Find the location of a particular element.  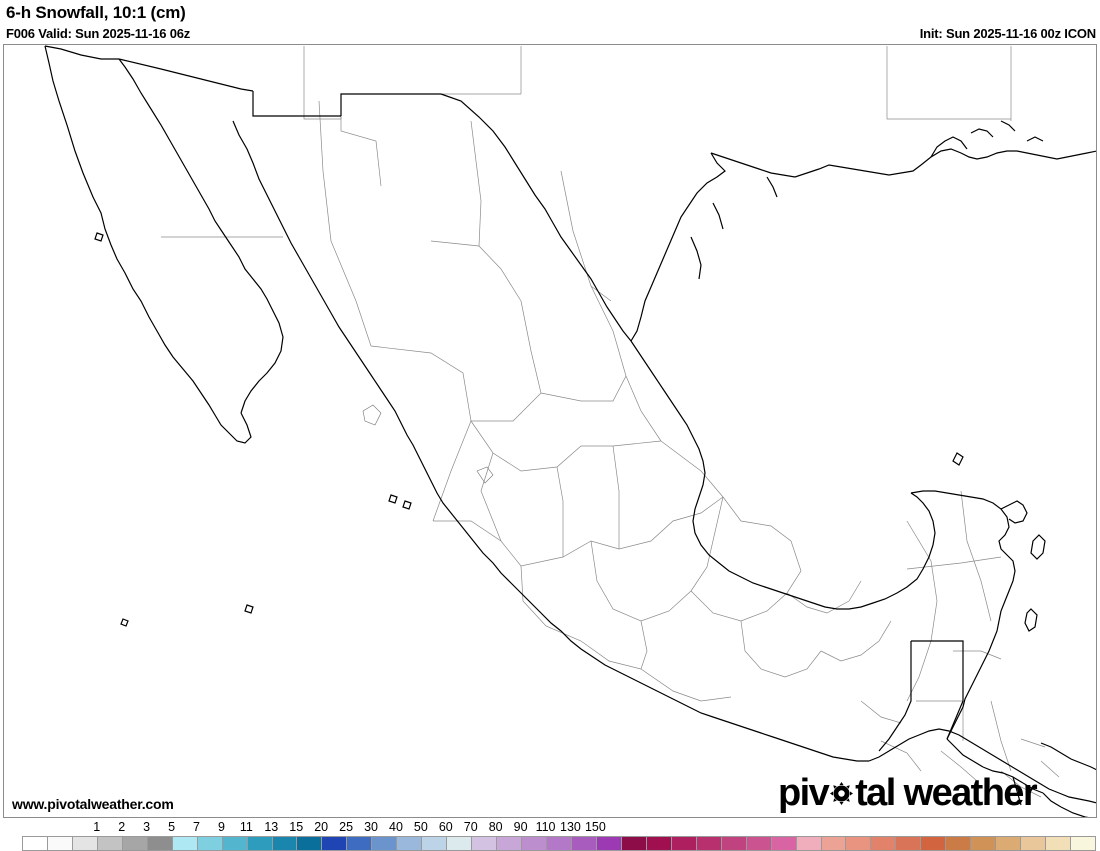

valid-time-label: F006 Valid: Sun 2025-11-16 06z is located at coordinates (98, 33).